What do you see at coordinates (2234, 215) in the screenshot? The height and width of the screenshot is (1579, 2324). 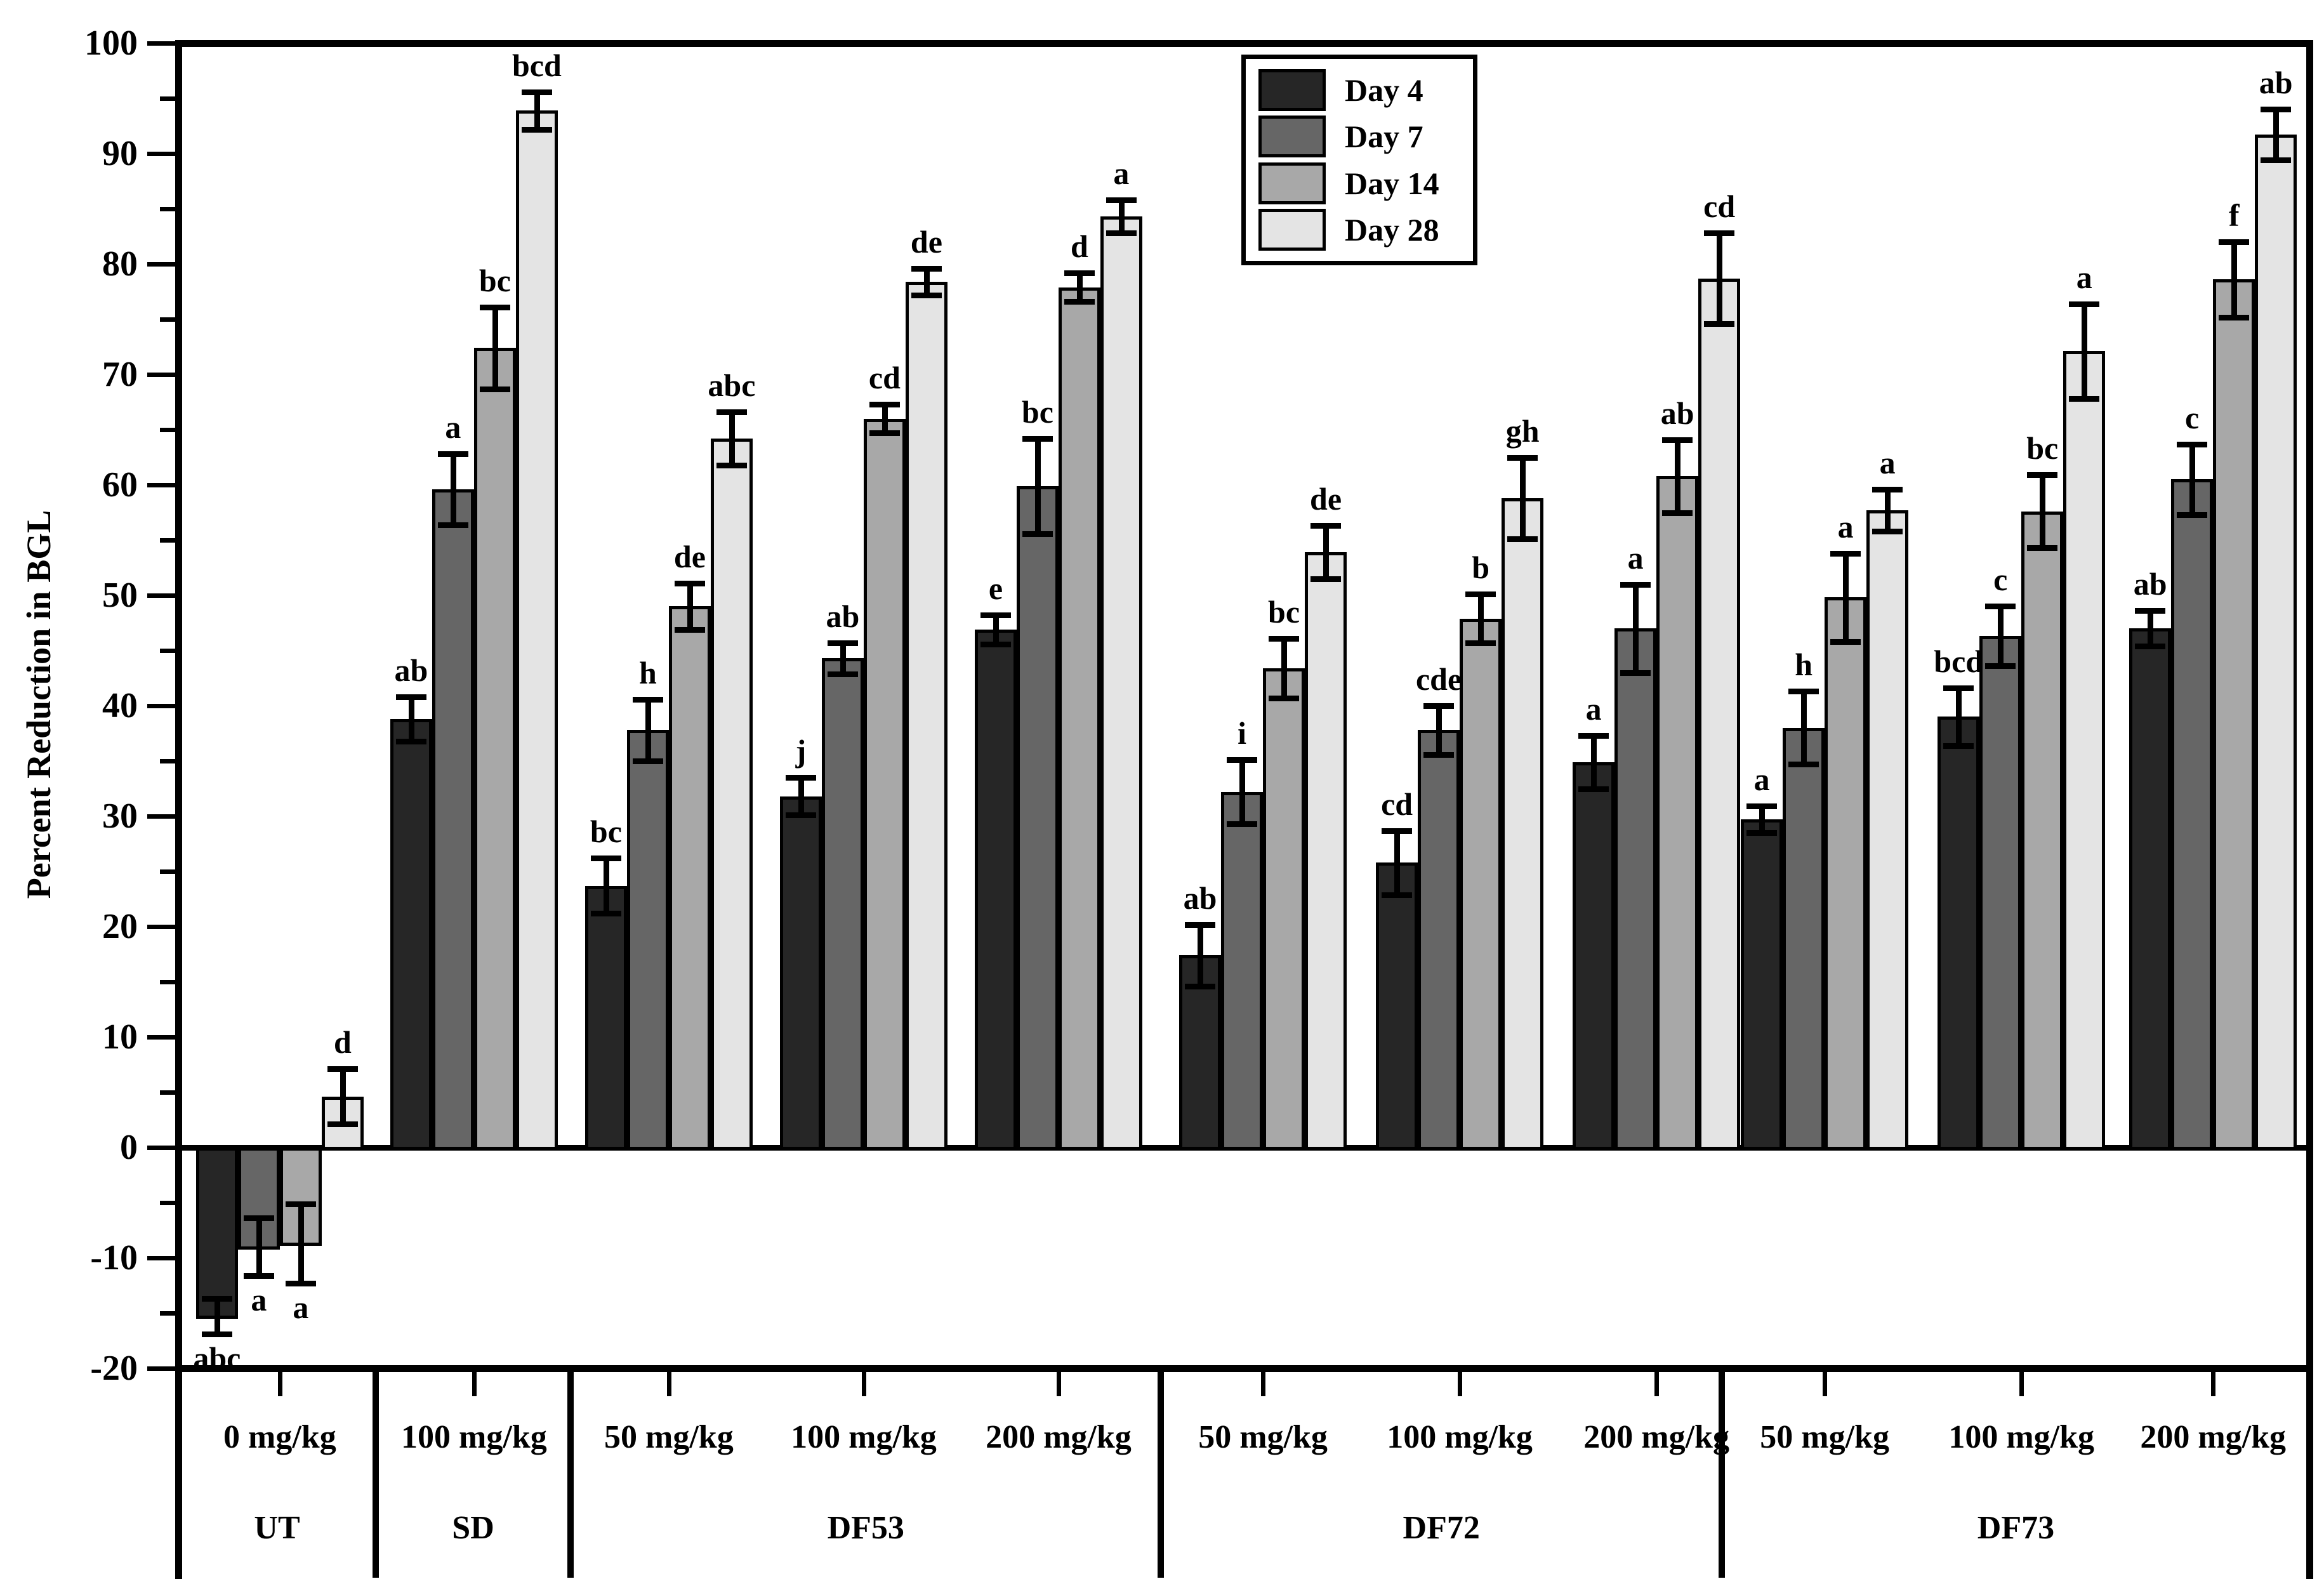 I see `significance-letter: f` at bounding box center [2234, 215].